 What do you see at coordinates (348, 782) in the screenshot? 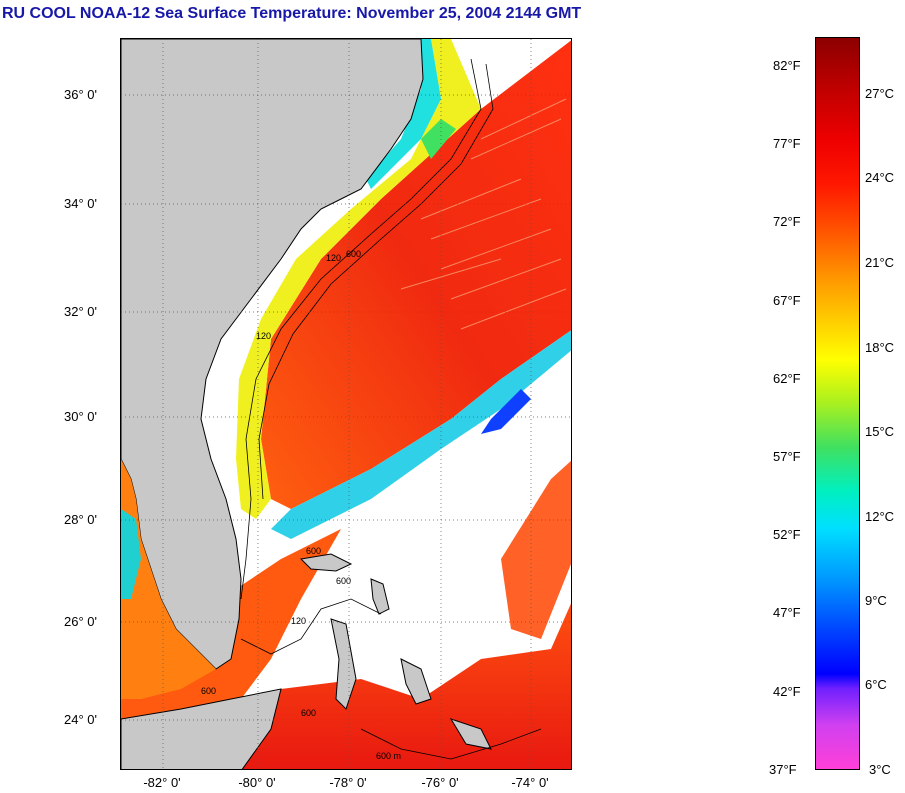
I see `longitude-label: -78° 0'` at bounding box center [348, 782].